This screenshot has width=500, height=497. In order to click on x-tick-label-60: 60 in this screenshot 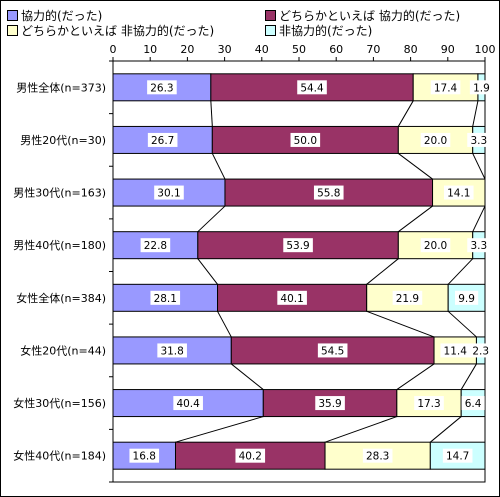, I will do `click(336, 49)`.